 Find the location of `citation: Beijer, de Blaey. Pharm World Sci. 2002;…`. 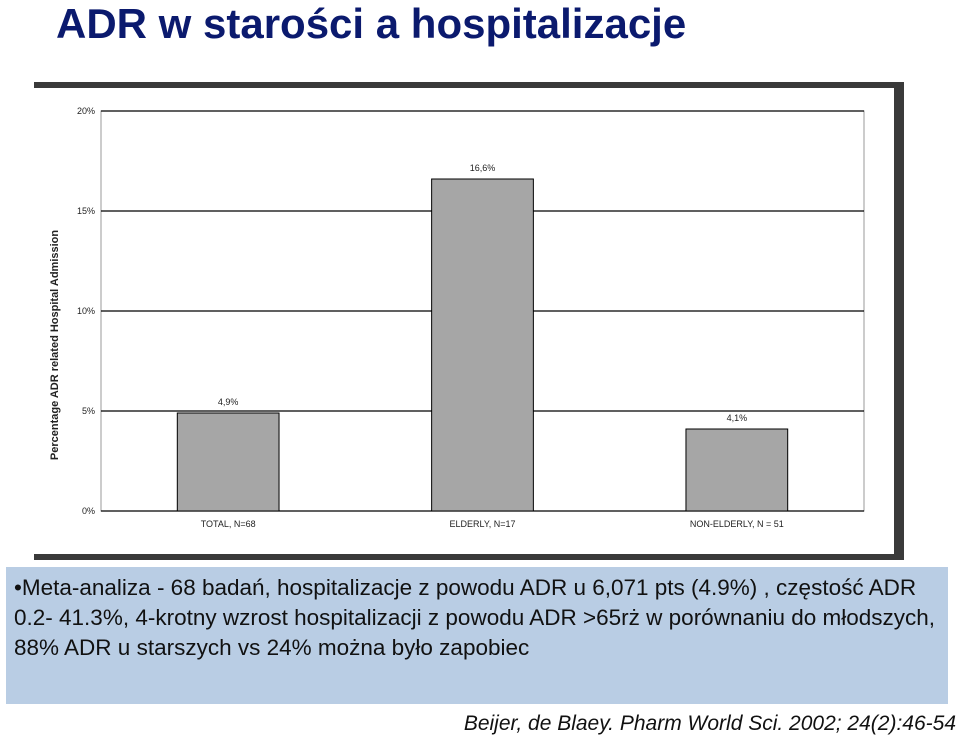

citation: Beijer, de Blaey. Pharm World Sci. 2002;… is located at coordinates (709, 723).